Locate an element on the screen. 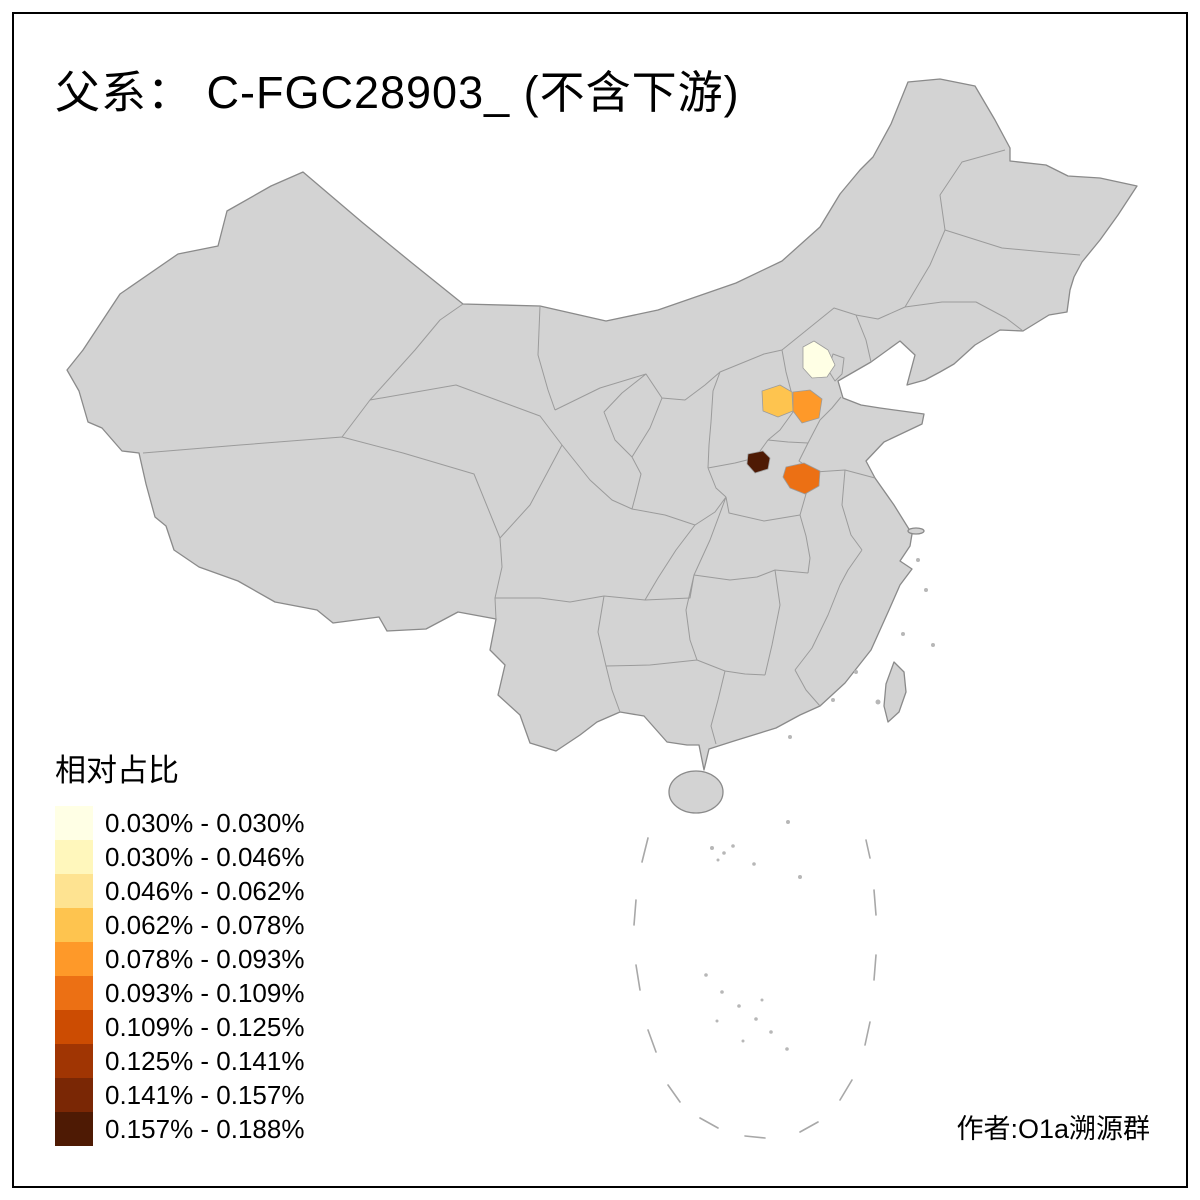 The width and height of the screenshot is (1200, 1200). legend-row: 0.030% - 0.046% is located at coordinates (179, 857).